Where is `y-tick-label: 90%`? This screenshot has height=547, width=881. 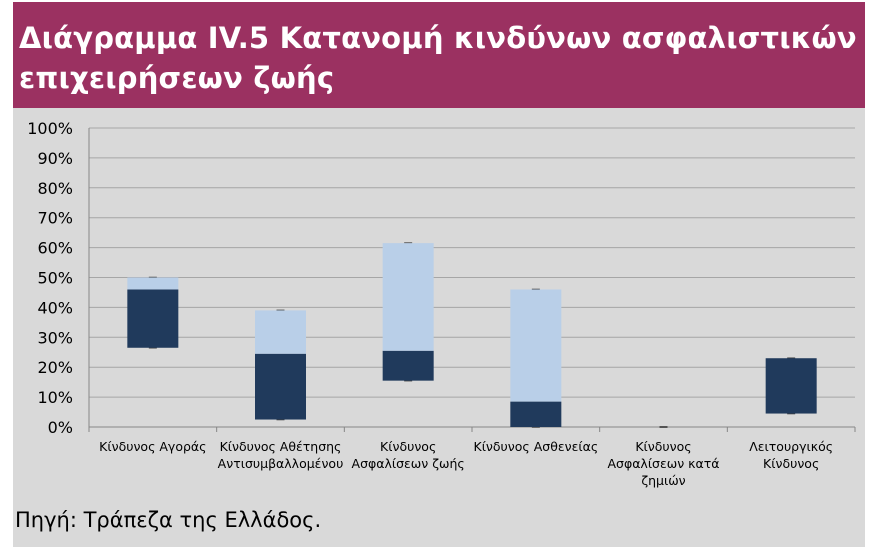 y-tick-label: 90% is located at coordinates (55, 158).